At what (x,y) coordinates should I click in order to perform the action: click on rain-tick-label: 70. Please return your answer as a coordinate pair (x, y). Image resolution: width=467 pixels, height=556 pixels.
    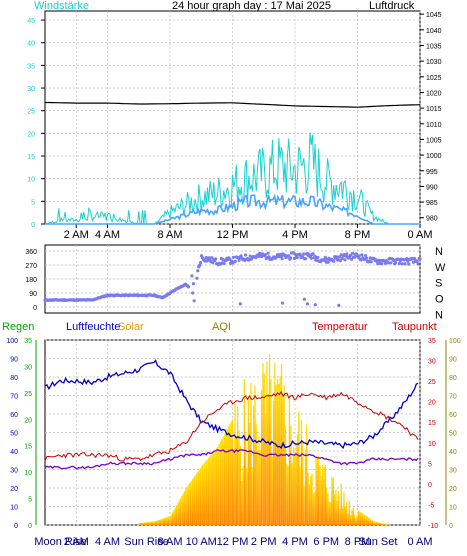
    Looking at the image, I should click on (14, 397).